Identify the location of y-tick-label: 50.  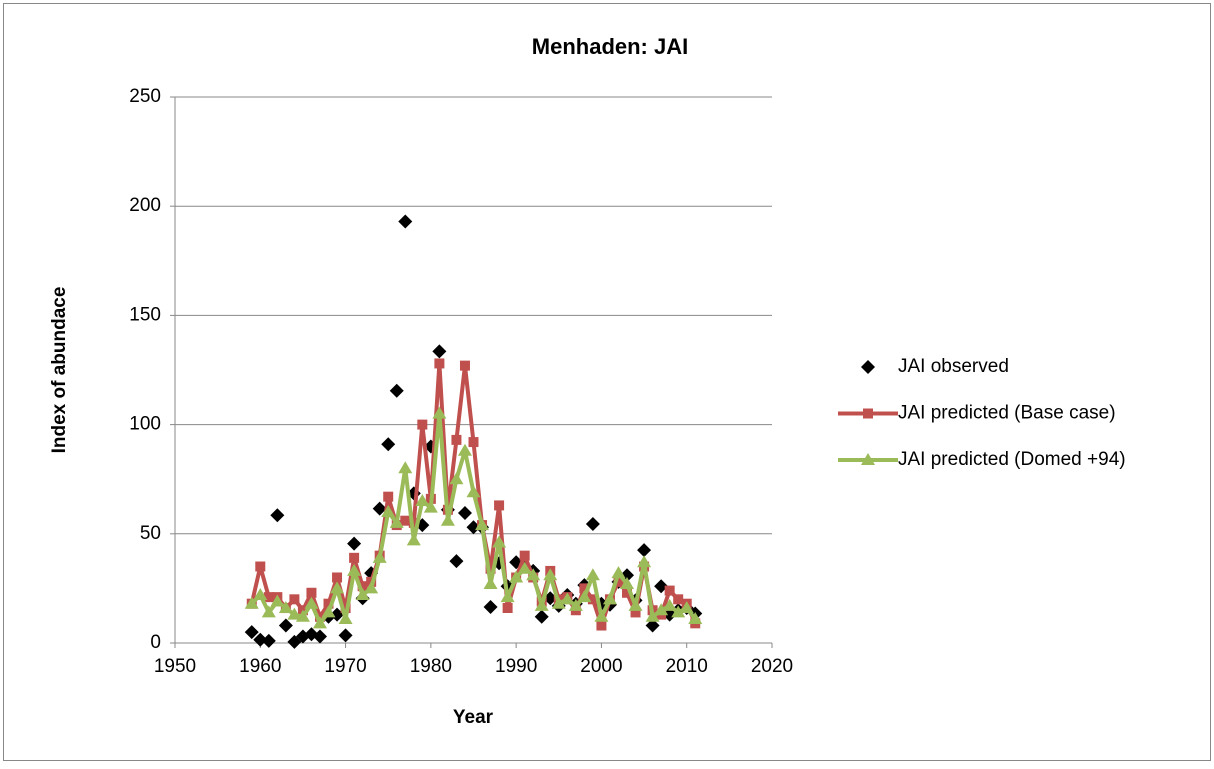
(150, 533).